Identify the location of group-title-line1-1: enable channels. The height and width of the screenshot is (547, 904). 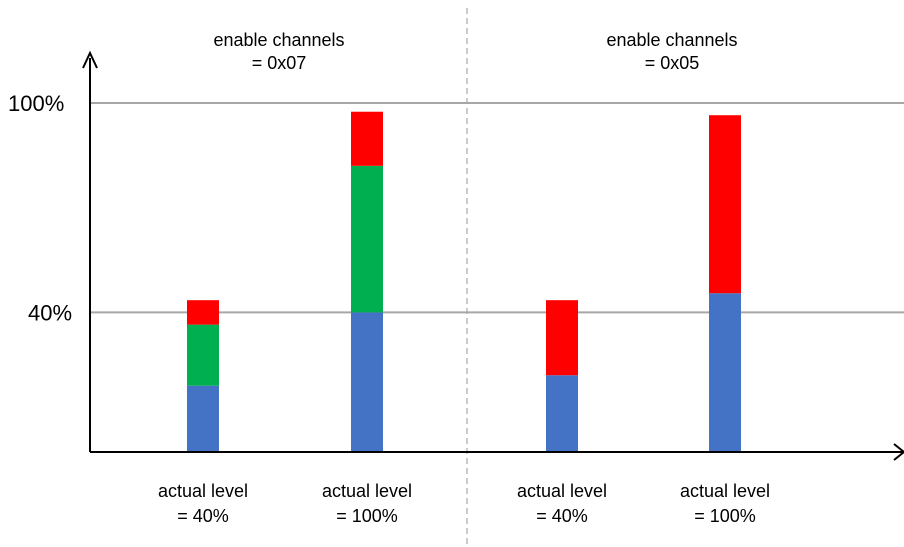
(671, 40).